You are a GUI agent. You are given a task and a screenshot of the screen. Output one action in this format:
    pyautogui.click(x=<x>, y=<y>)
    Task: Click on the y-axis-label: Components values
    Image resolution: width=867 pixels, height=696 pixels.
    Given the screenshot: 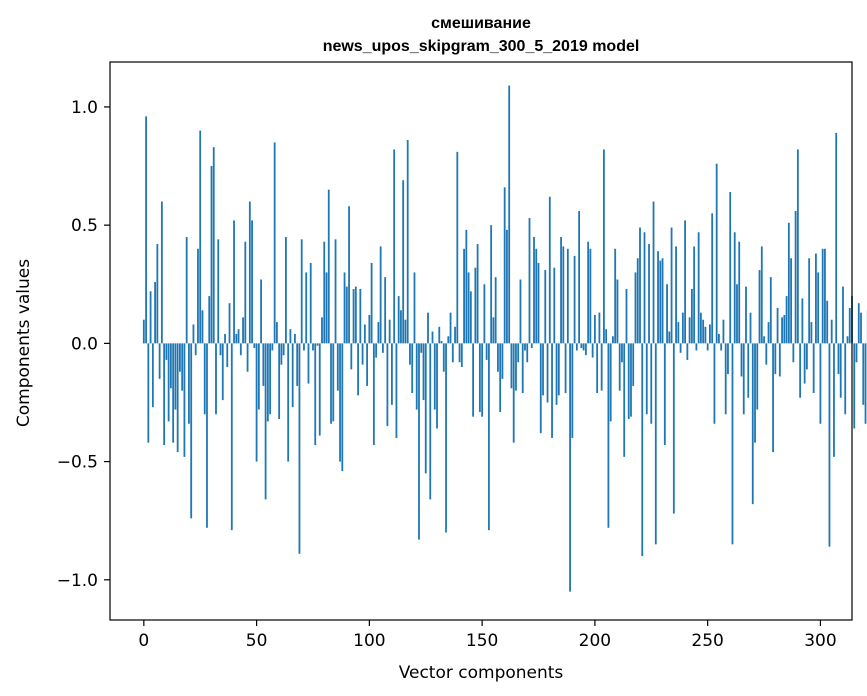 What is the action you would take?
    pyautogui.click(x=24, y=343)
    